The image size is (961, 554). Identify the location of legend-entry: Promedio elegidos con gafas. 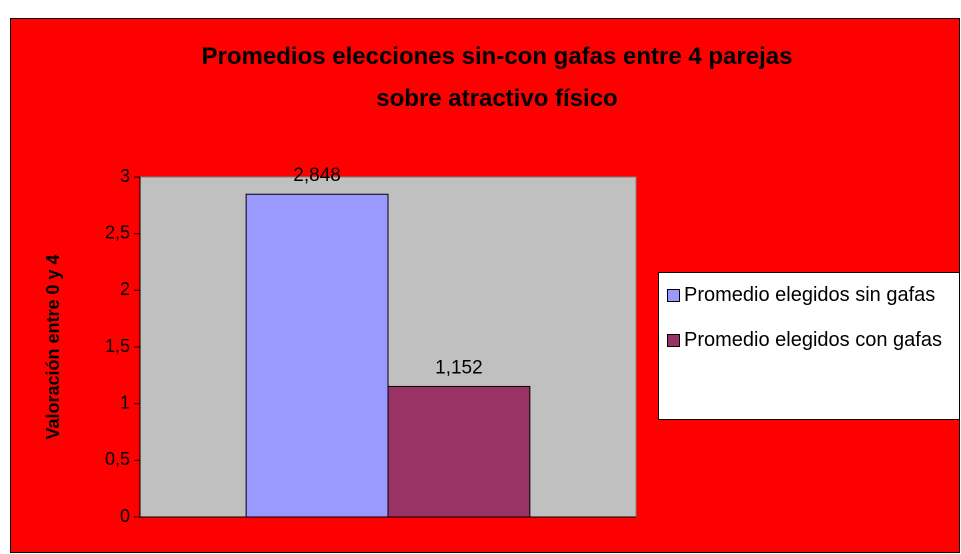
(811, 340).